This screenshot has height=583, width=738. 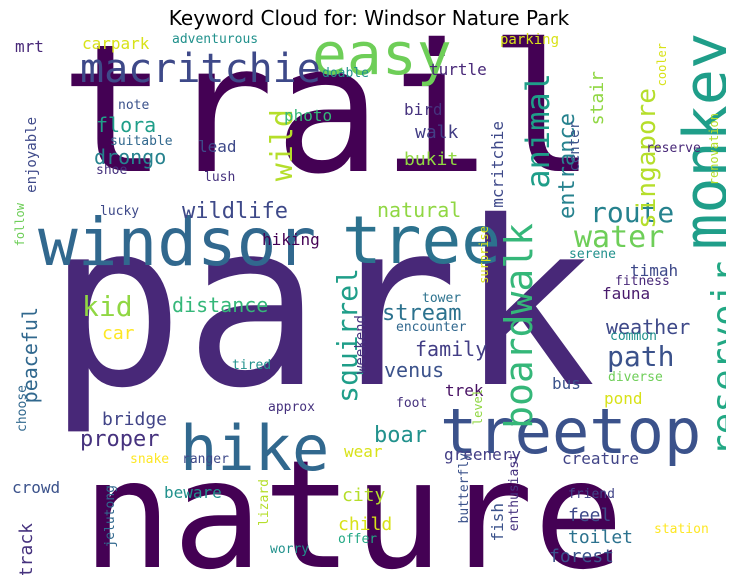 What do you see at coordinates (200, 69) in the screenshot?
I see `cloud-word-macritchie: macritchie` at bounding box center [200, 69].